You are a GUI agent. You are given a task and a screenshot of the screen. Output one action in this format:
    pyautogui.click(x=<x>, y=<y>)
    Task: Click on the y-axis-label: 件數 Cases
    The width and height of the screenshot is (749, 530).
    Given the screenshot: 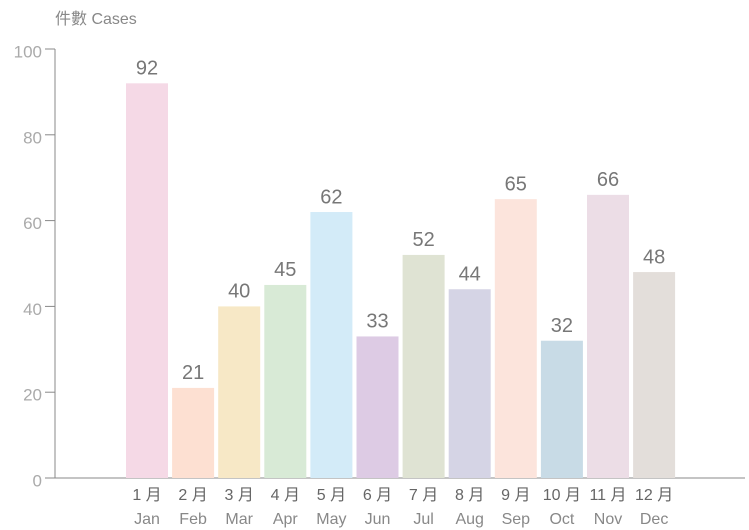 What is the action you would take?
    pyautogui.click(x=96, y=19)
    